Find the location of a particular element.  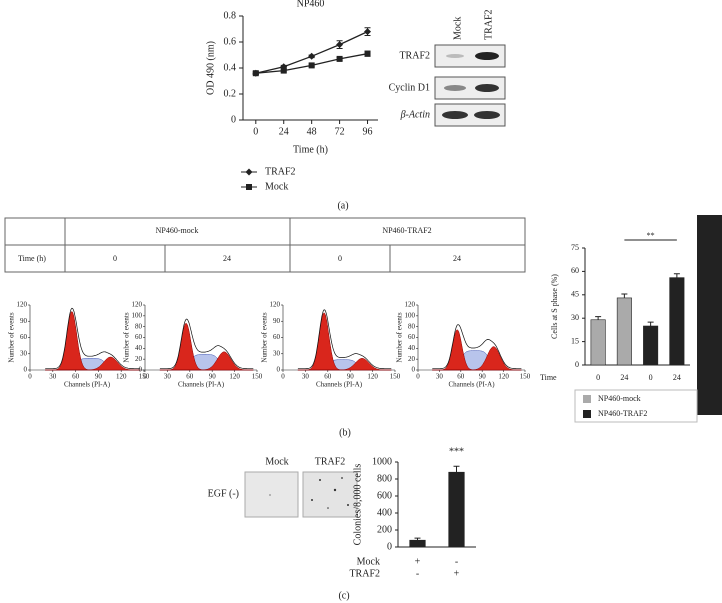

x-tick-label: 24 is located at coordinates (284, 131).